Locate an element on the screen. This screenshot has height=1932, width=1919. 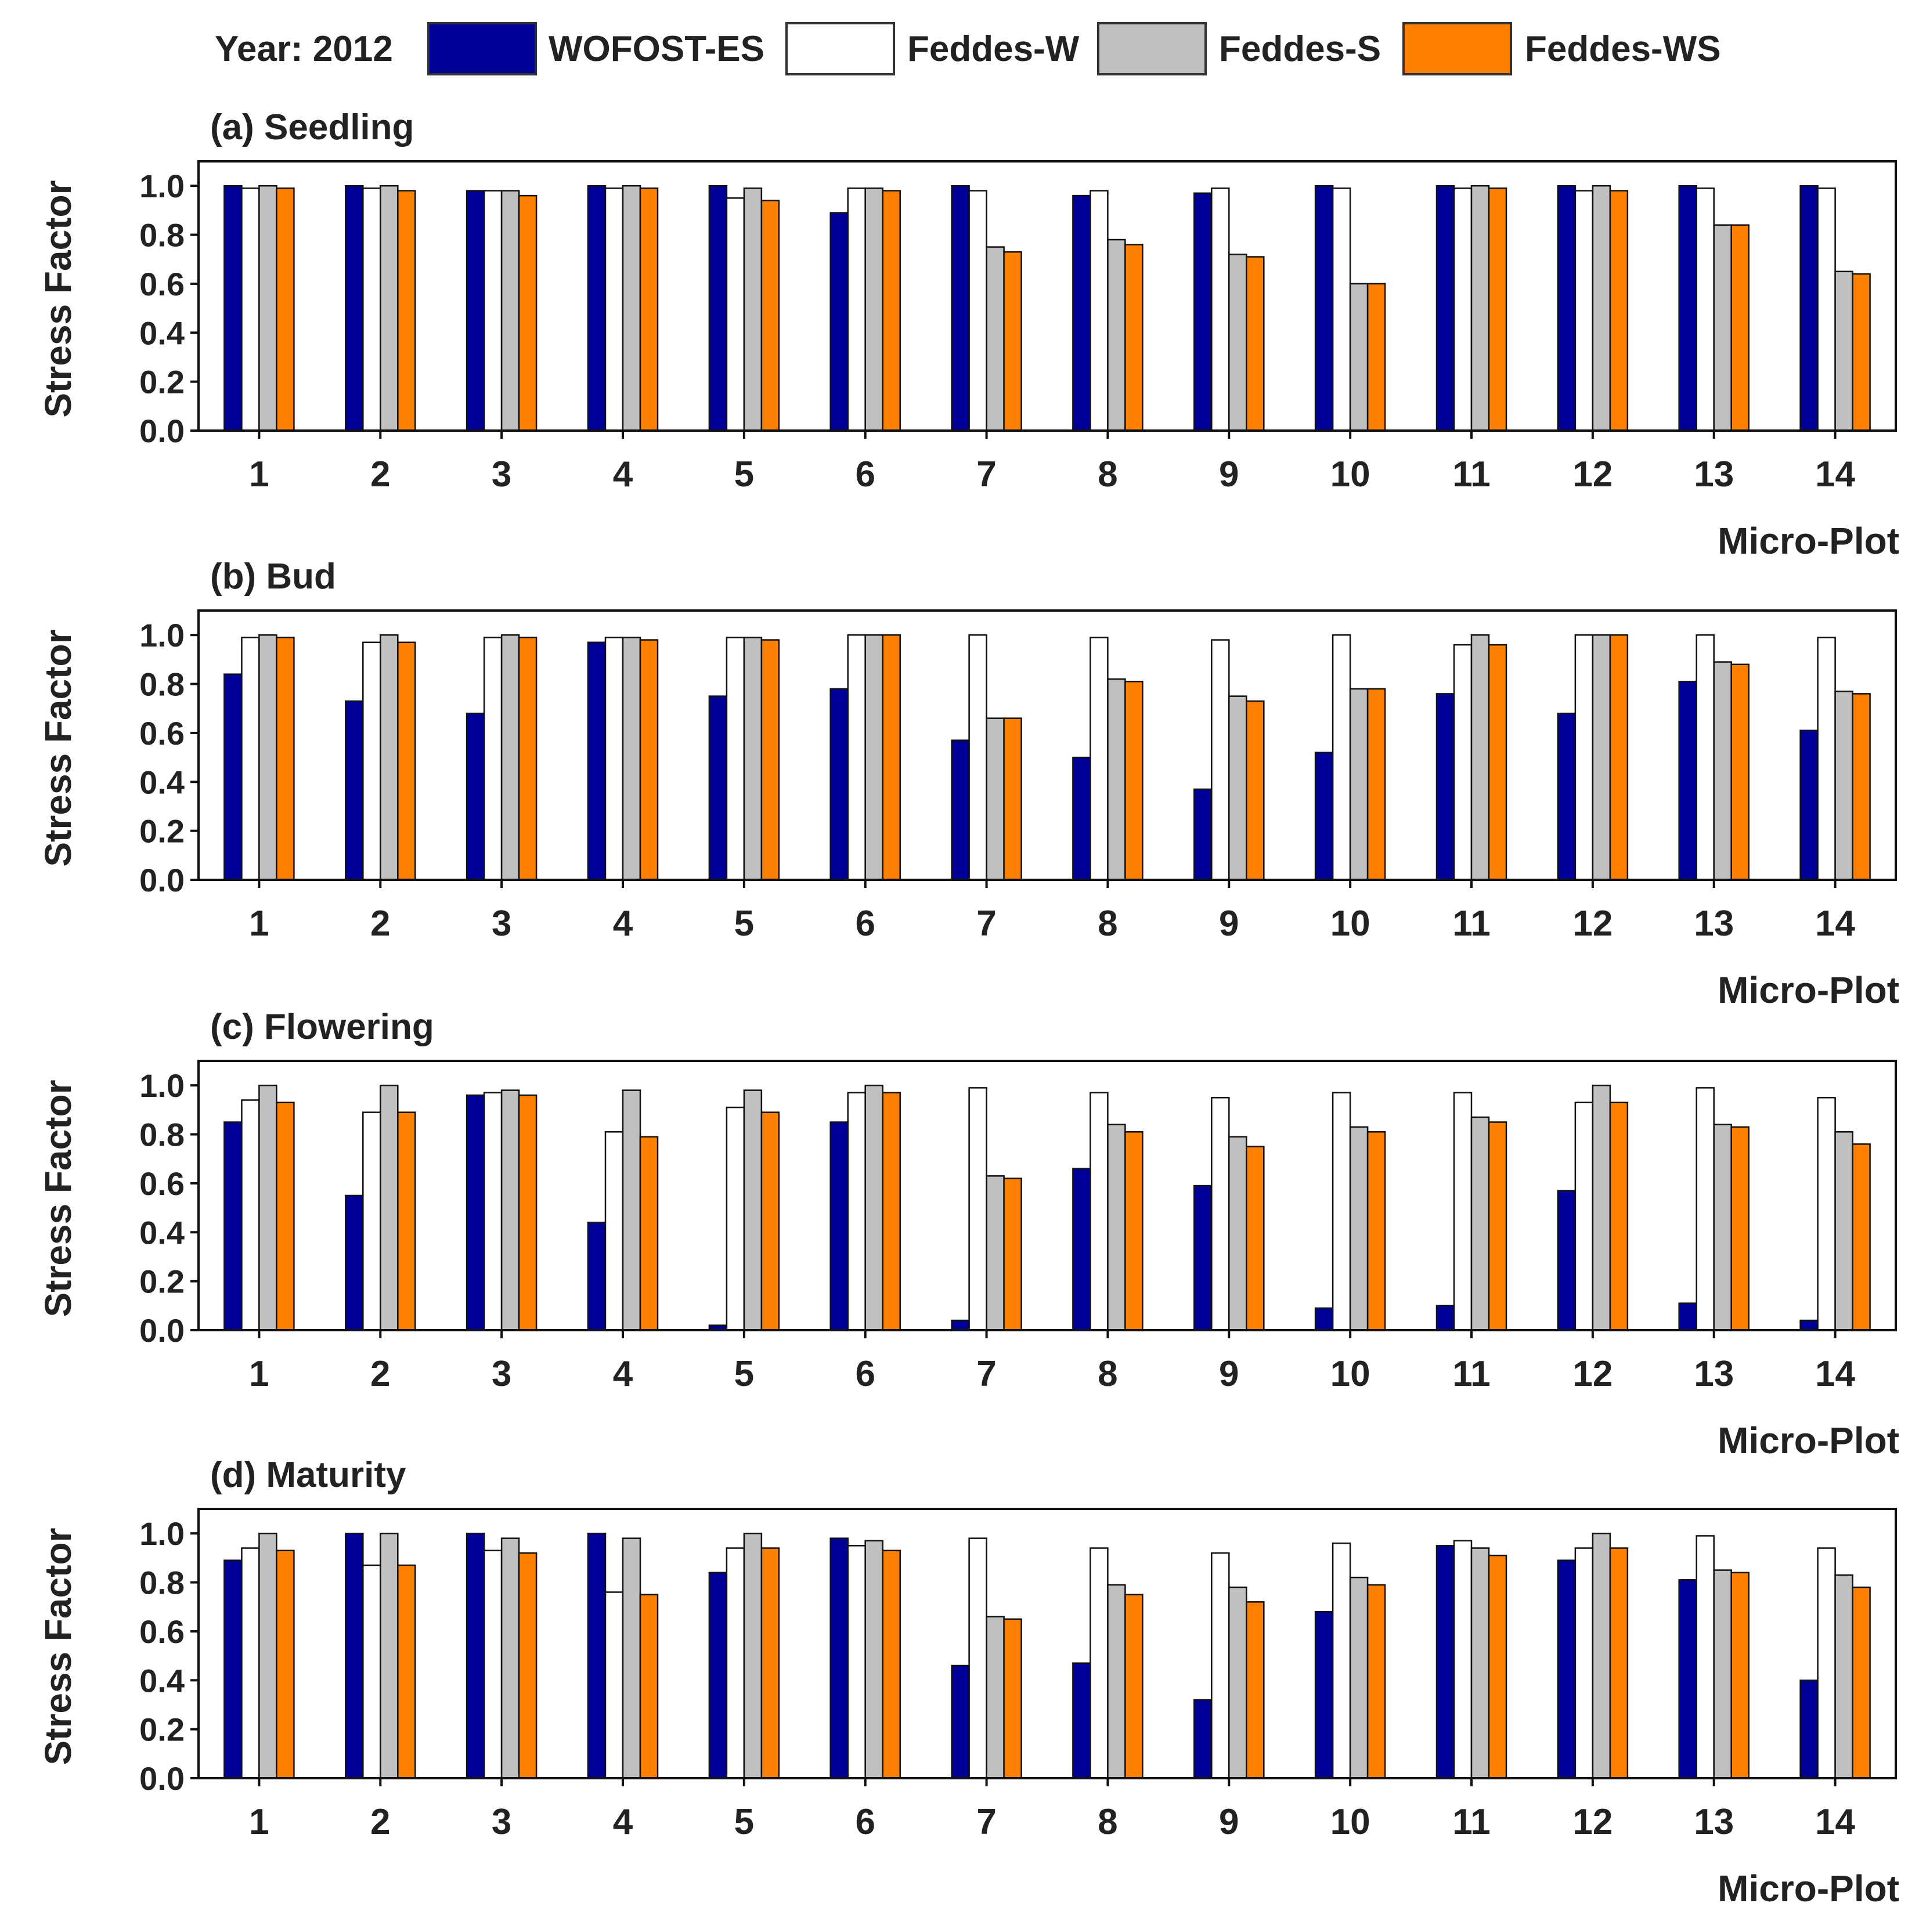
x-tick-label: 6 is located at coordinates (865, 1822).